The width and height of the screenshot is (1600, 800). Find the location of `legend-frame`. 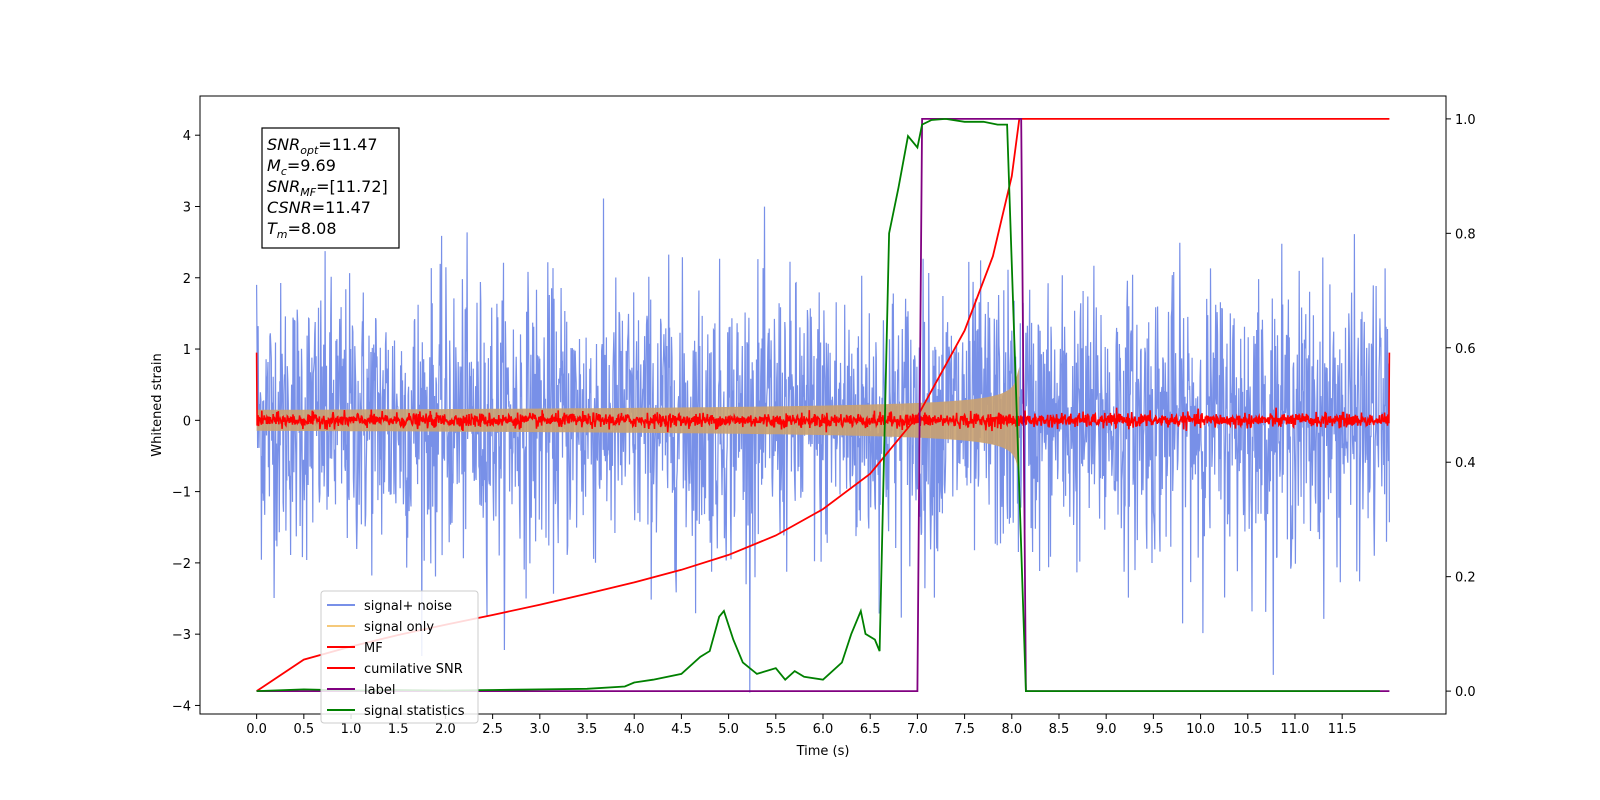

legend-frame is located at coordinates (399, 657).